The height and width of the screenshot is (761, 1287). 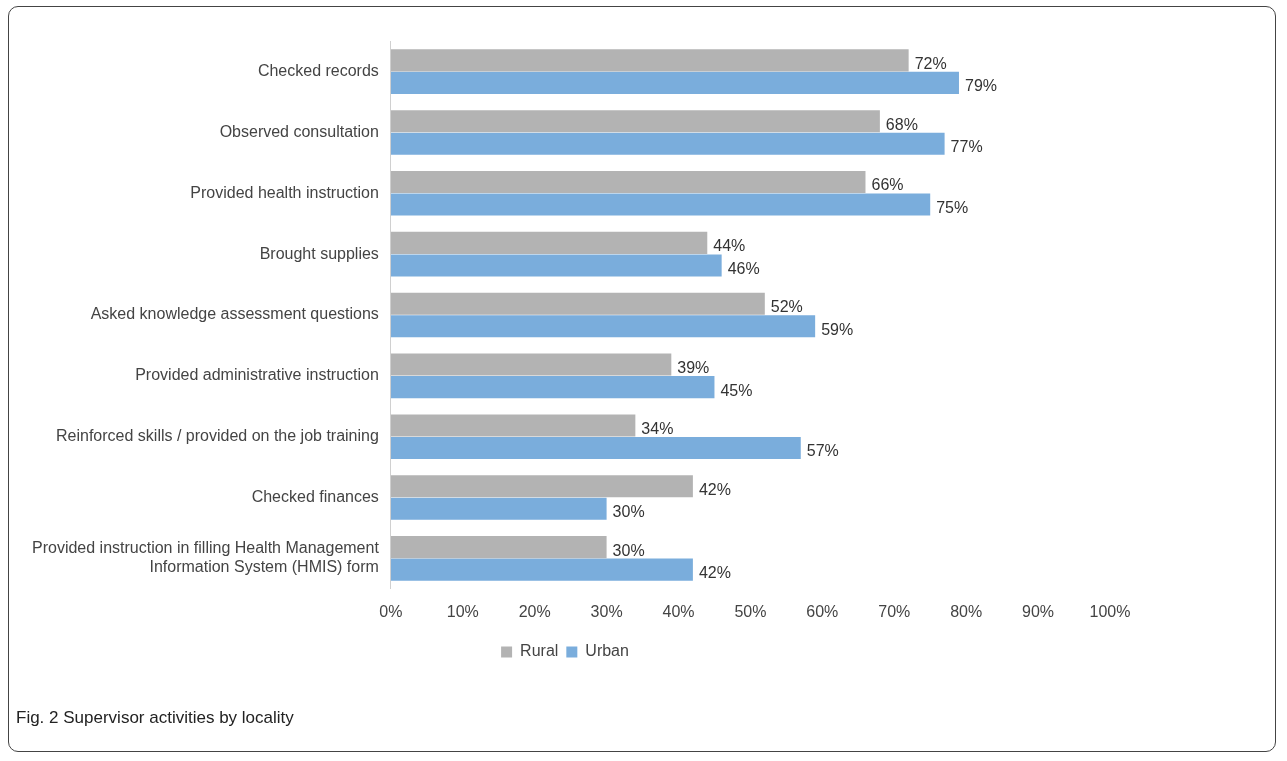 I want to click on data-label: 75%, so click(x=952, y=207).